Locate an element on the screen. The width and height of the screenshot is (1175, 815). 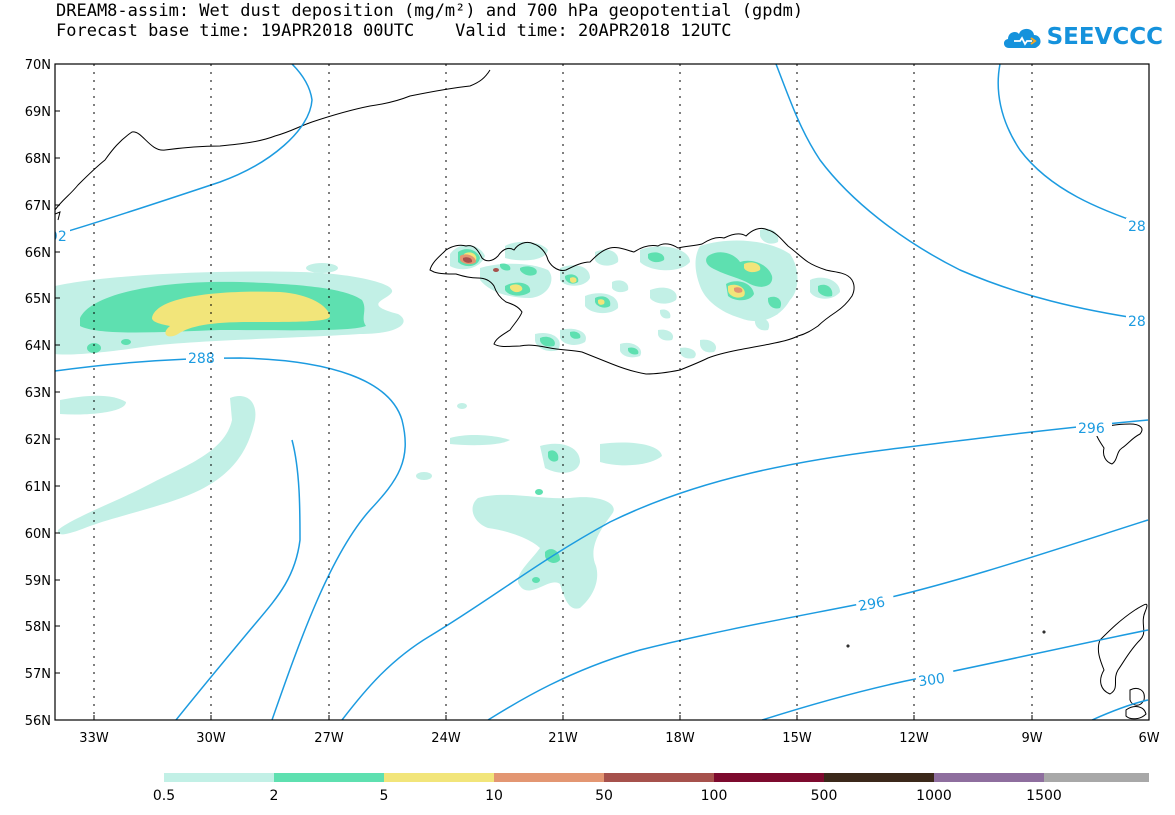
contour-label-288: 288 is located at coordinates (201, 359).